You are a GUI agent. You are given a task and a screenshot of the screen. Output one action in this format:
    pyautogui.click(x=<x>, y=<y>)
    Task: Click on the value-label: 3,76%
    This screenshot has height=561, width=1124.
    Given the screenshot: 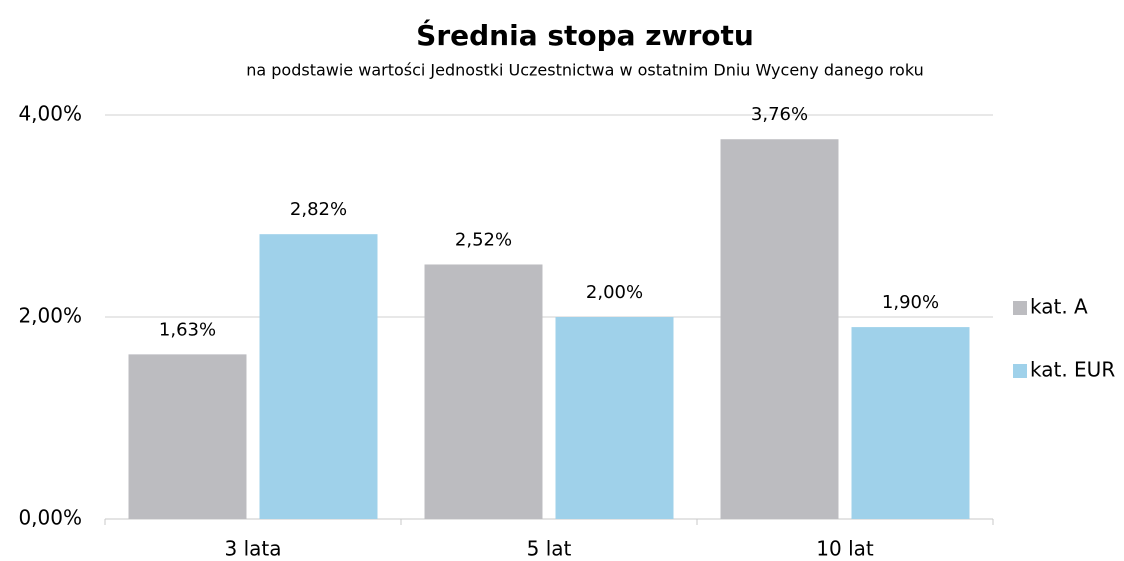 What is the action you would take?
    pyautogui.click(x=779, y=114)
    